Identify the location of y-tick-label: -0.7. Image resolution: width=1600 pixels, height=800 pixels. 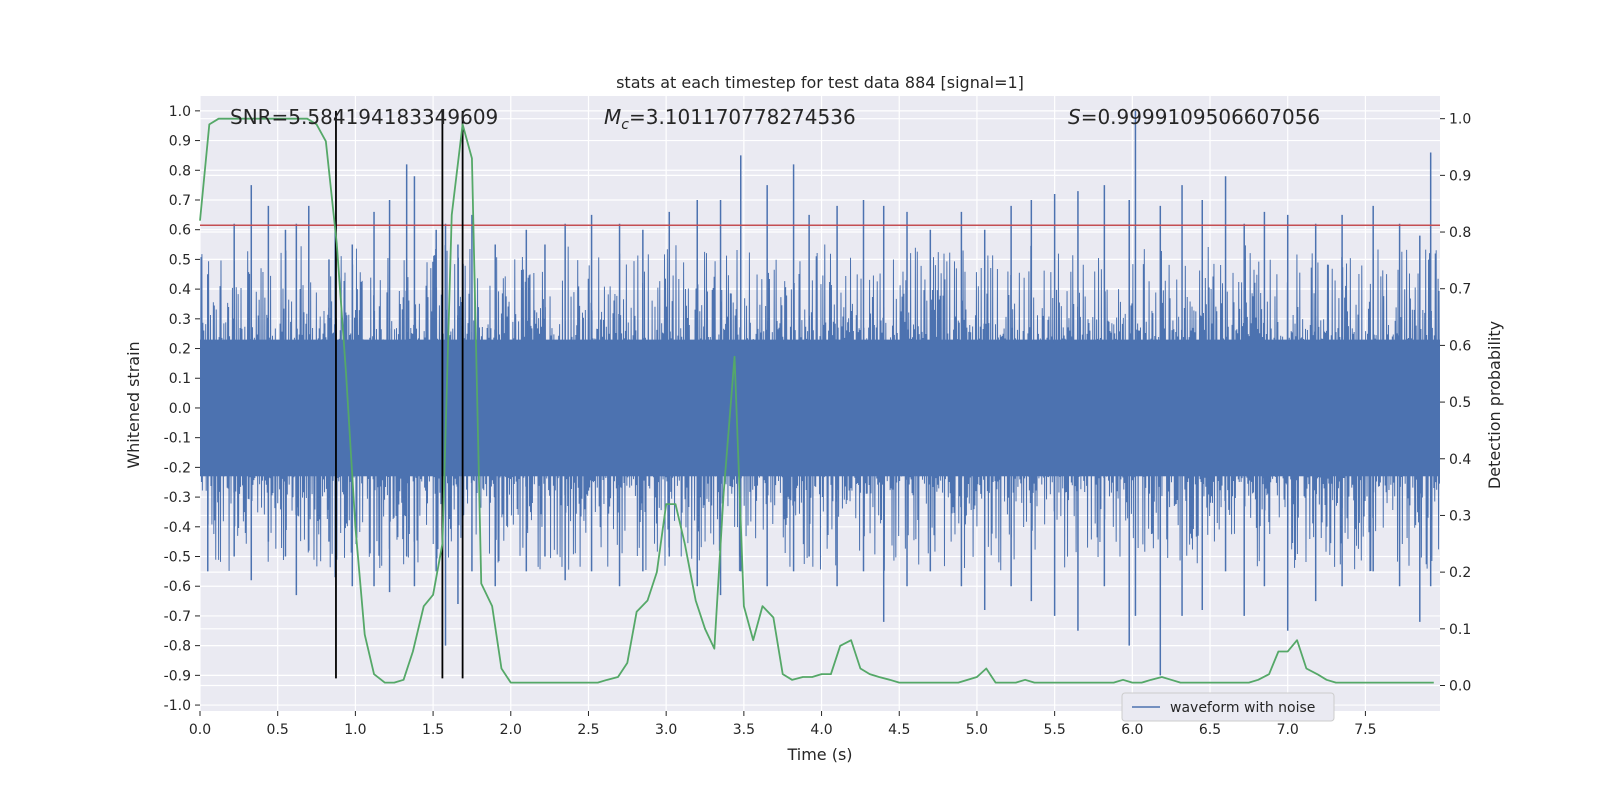
(177, 617).